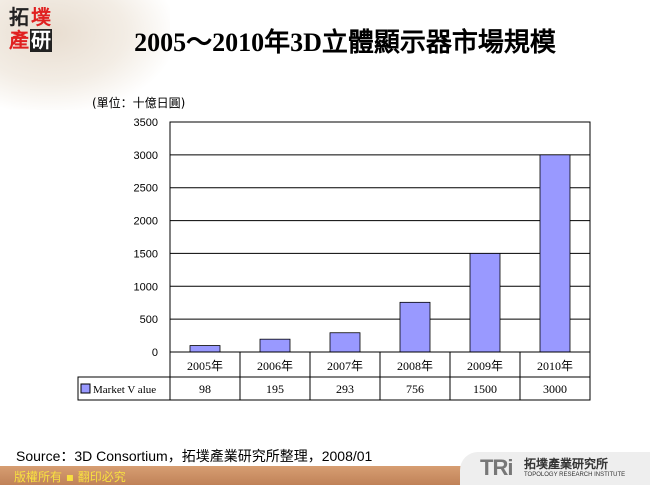 The image size is (650, 485). I want to click on page-title: 2005～2010年3D立體顯示器市場規模, so click(345, 42).